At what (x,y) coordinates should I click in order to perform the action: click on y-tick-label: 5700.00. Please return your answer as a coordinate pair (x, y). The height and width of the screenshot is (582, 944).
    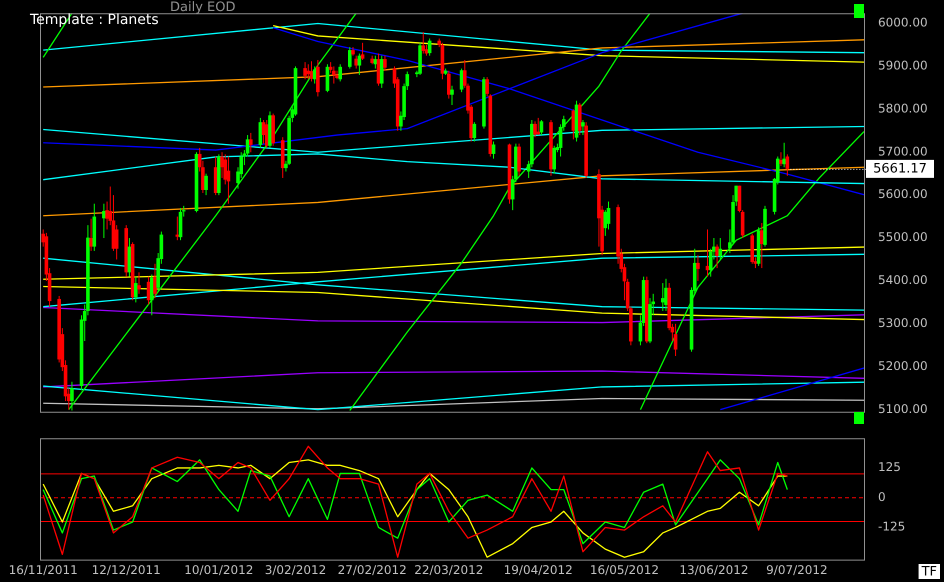
    Looking at the image, I should click on (903, 151).